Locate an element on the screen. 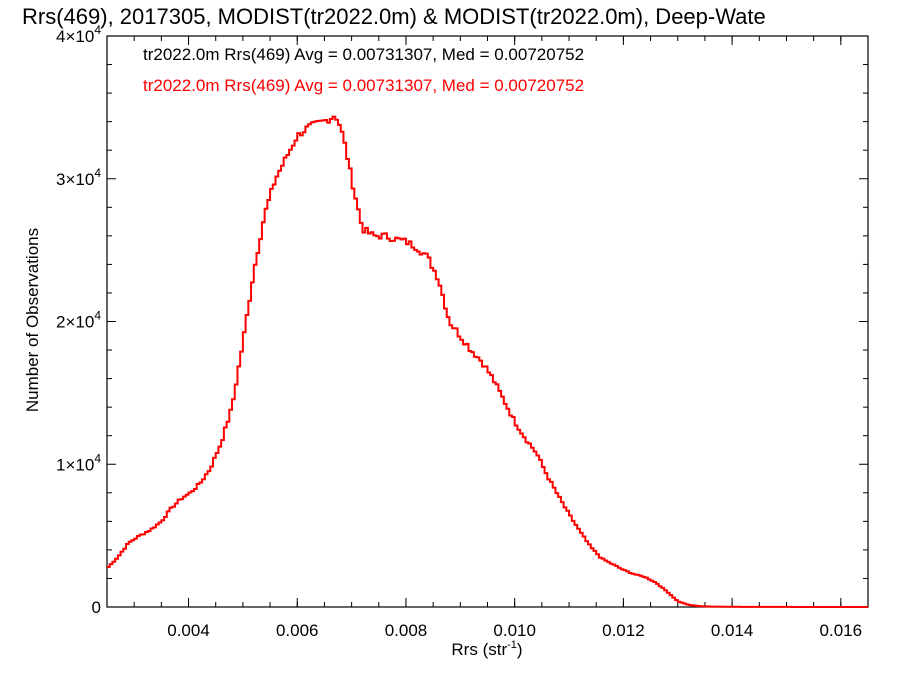  x-tick-label: 0.014 is located at coordinates (732, 630).